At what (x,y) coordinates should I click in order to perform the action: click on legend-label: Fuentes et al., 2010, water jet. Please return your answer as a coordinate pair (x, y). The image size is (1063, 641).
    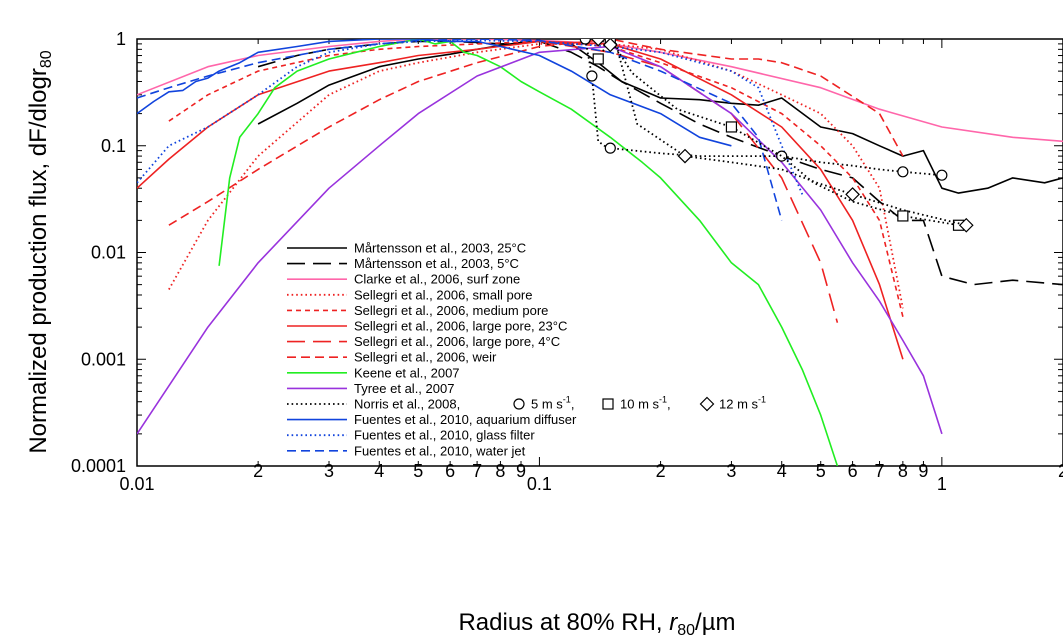
    Looking at the image, I should click on (440, 450).